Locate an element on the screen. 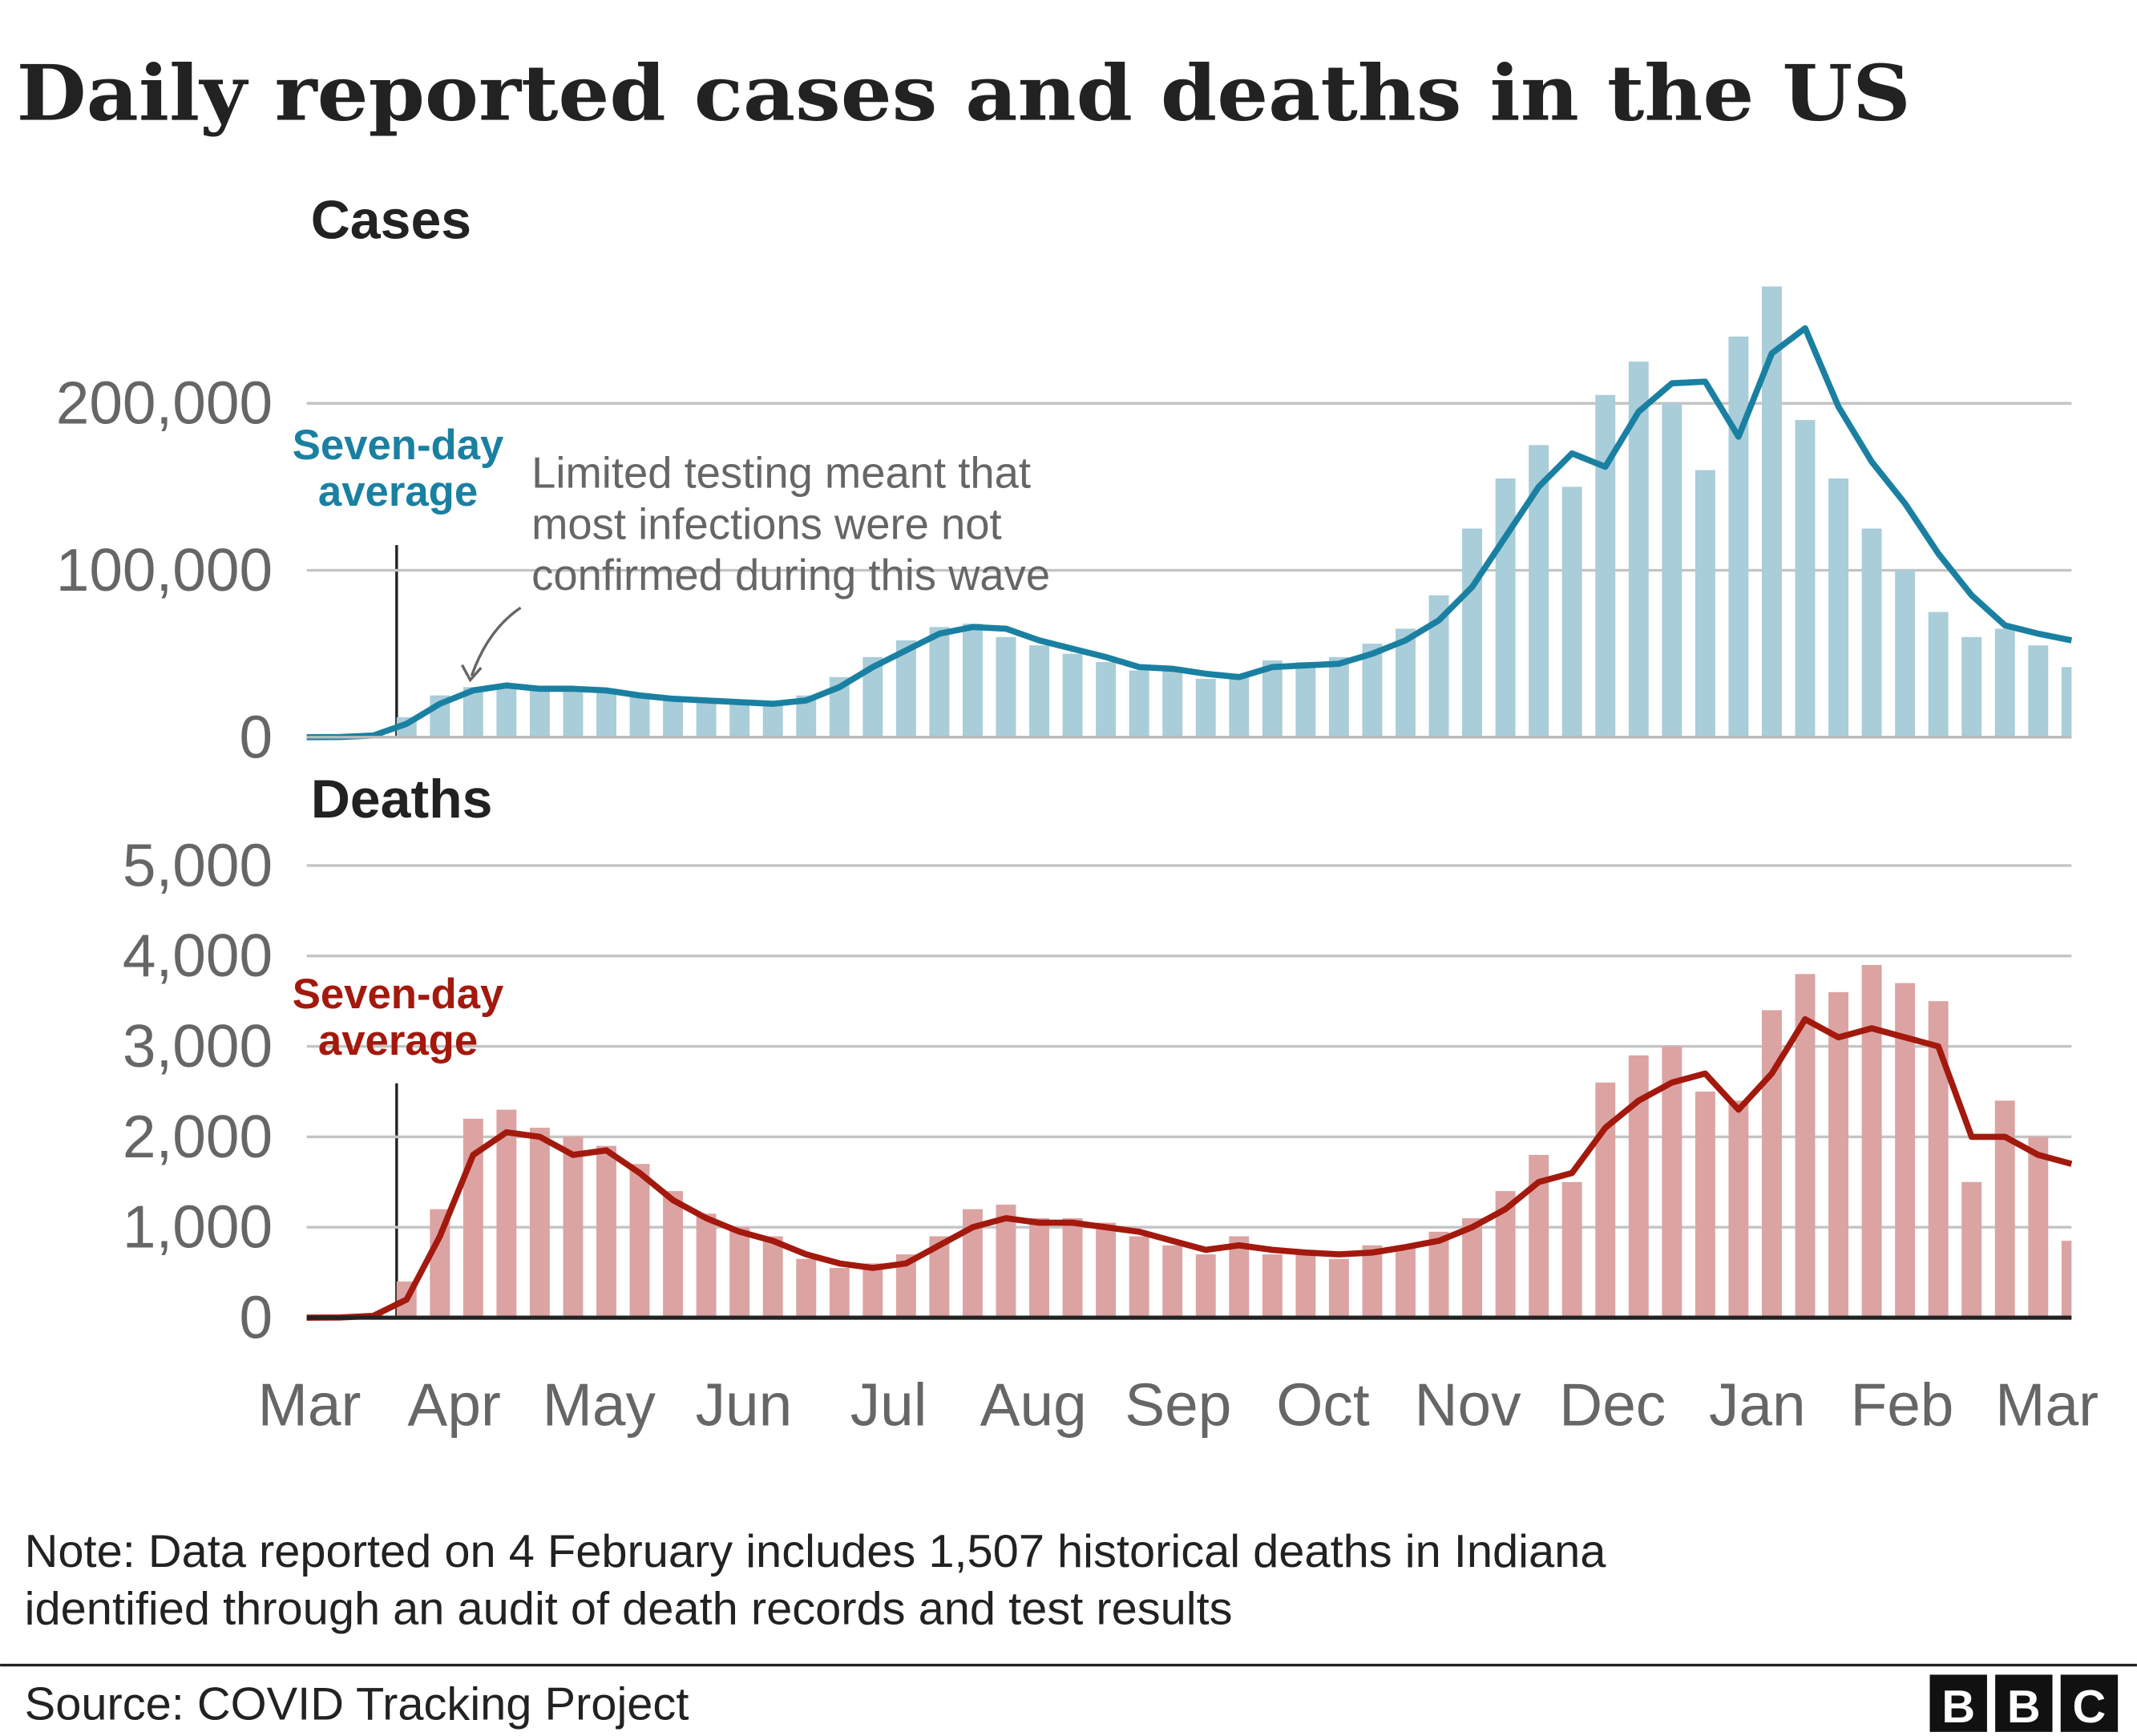  y-tick-label: 200,000 is located at coordinates (165, 403).